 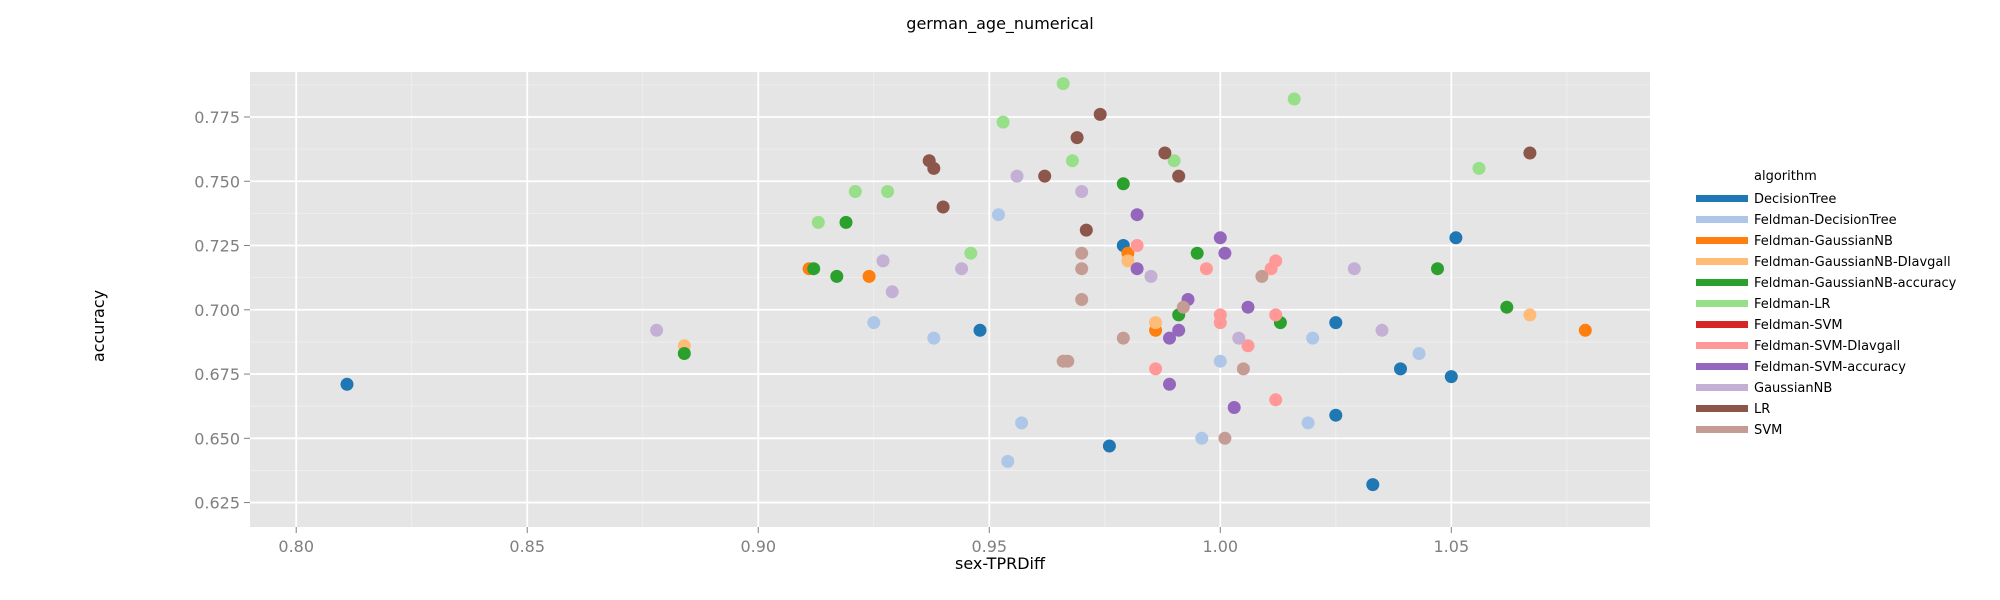 I want to click on x-tick-label: 1.00, so click(x=1220, y=546).